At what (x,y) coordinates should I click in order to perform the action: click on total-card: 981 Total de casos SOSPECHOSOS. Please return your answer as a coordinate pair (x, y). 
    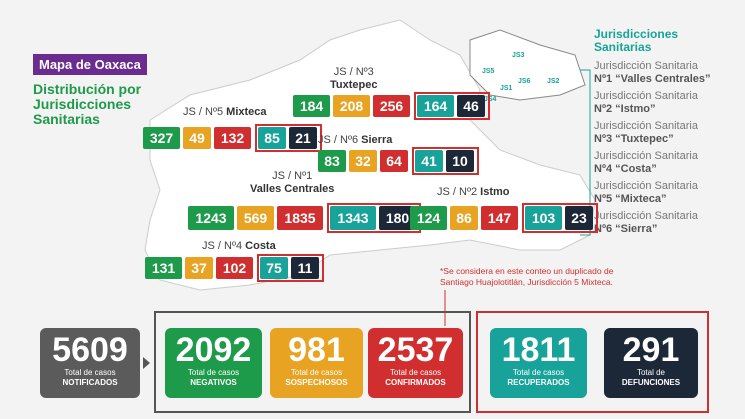
    Looking at the image, I should click on (316, 363).